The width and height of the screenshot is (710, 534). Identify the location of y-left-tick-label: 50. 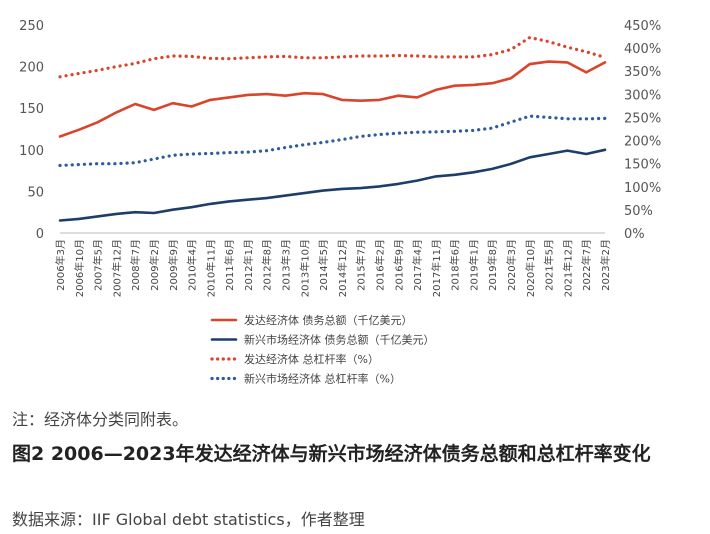
(35, 192).